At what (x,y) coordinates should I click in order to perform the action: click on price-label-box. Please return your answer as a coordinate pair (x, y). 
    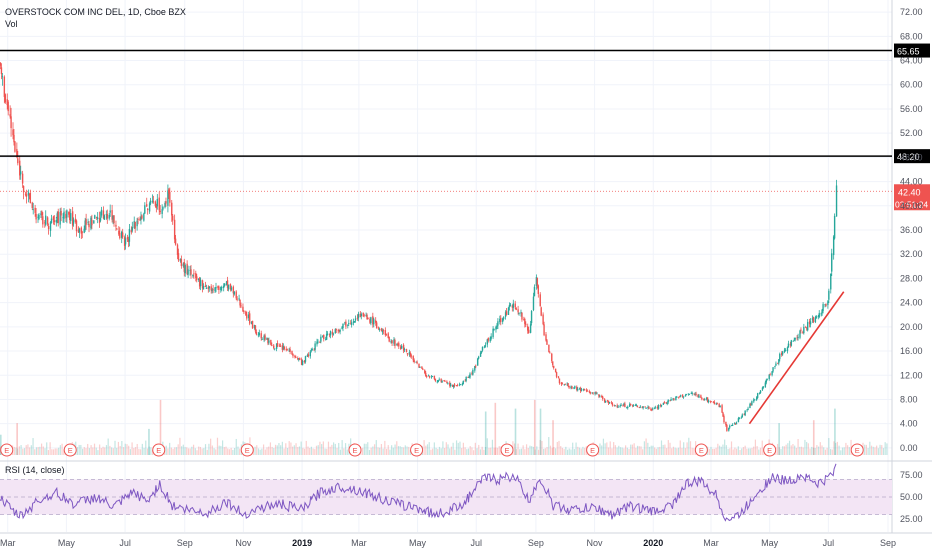
    Looking at the image, I should click on (912, 156).